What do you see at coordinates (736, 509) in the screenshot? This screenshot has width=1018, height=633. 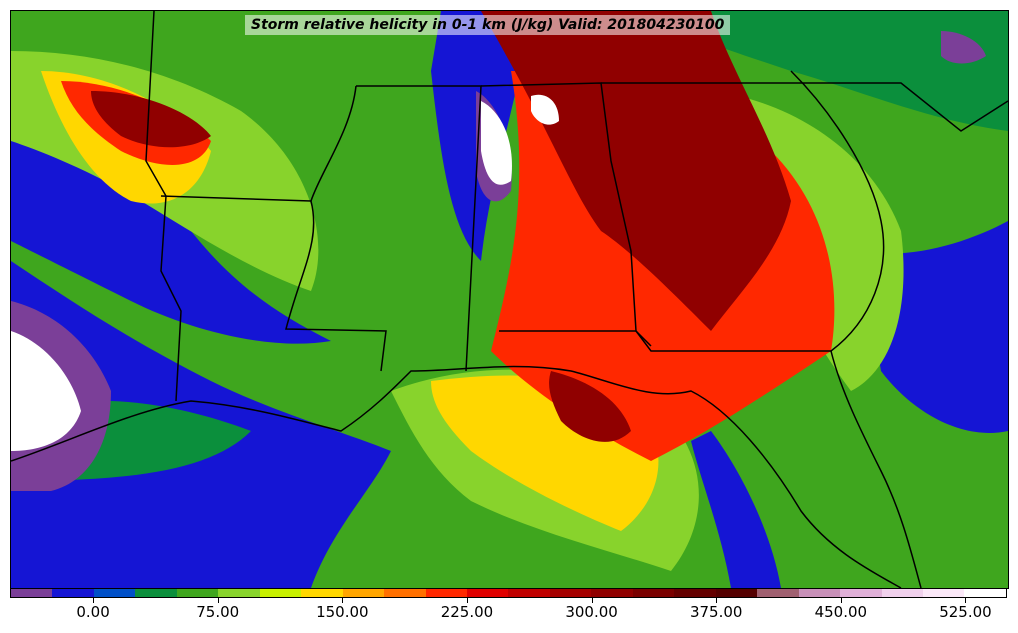 I see `field-low-fl` at bounding box center [736, 509].